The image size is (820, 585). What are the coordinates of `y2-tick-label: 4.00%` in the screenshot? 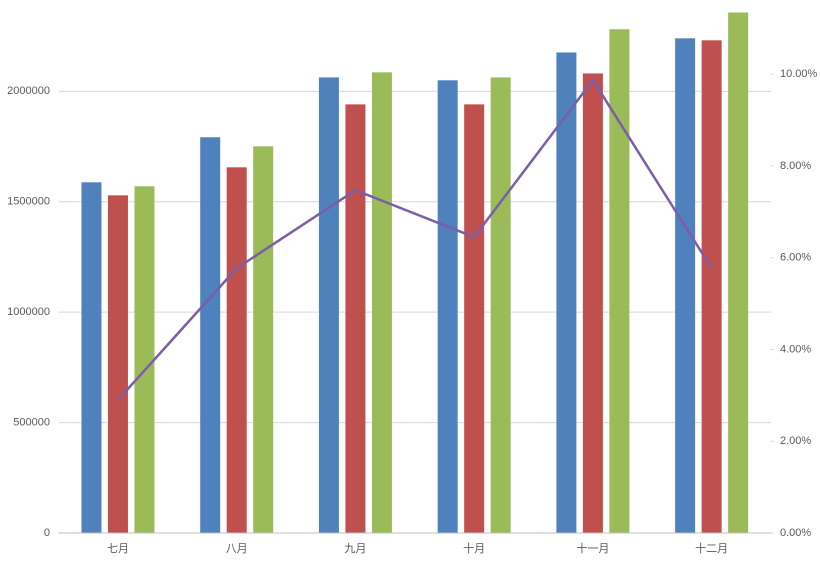 It's located at (795, 349).